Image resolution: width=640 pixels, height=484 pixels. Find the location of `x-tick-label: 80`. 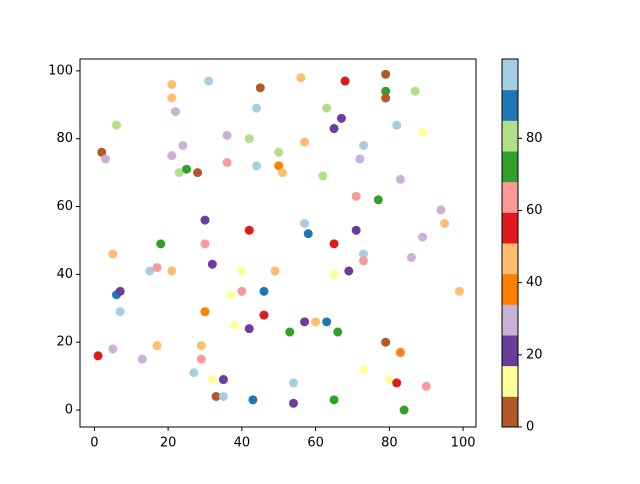

x-tick-label: 80 is located at coordinates (389, 443).